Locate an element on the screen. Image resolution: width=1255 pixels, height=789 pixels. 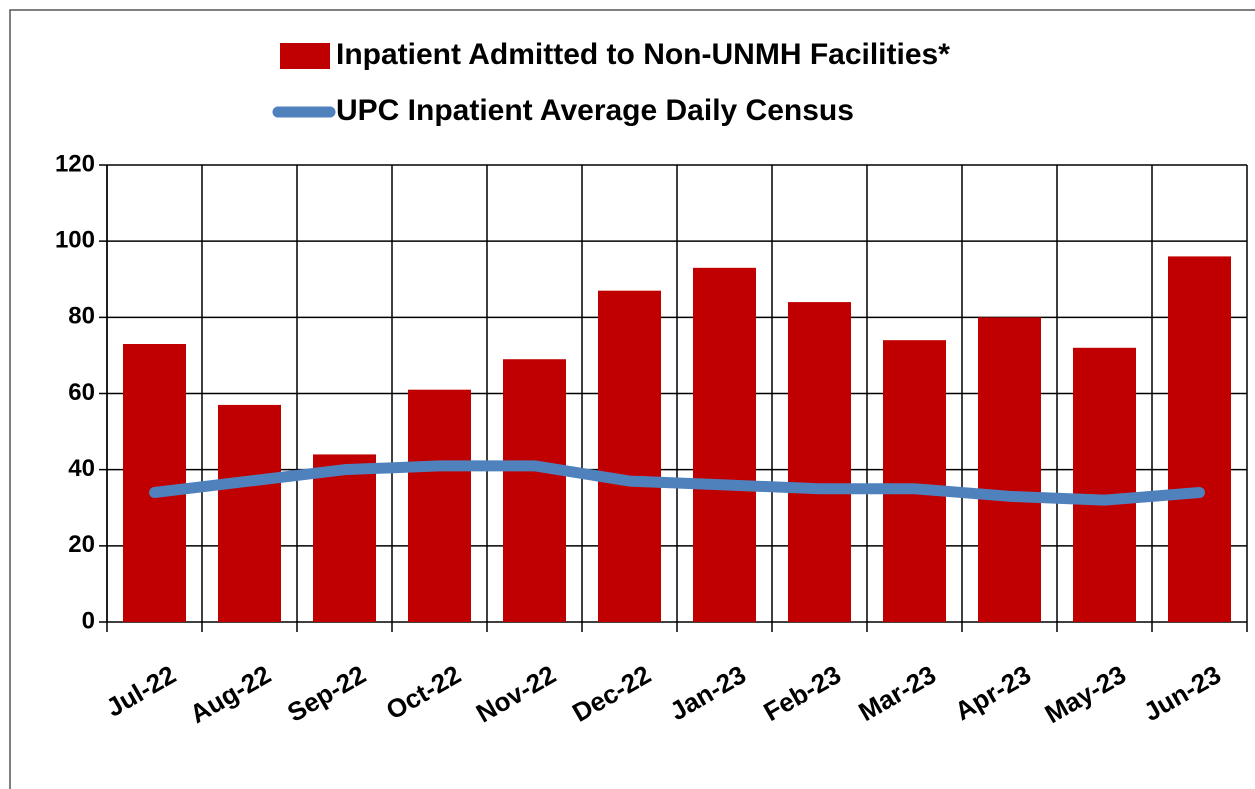
x-tick-label: Jan-23 is located at coordinates (708, 692).